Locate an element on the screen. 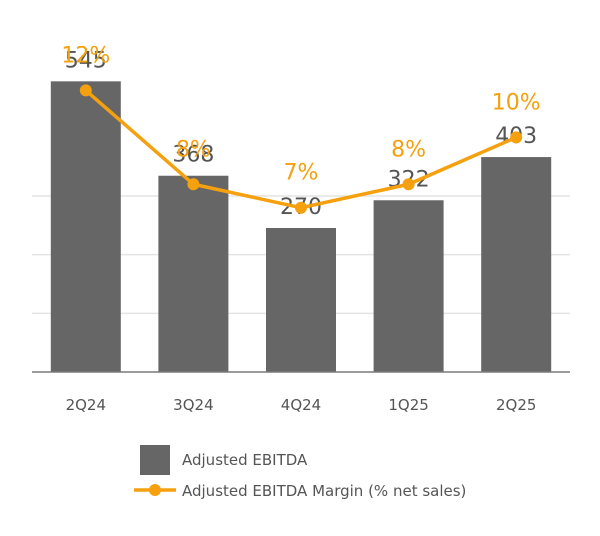 The height and width of the screenshot is (536, 600). margin-point-3Q24 is located at coordinates (193, 184).